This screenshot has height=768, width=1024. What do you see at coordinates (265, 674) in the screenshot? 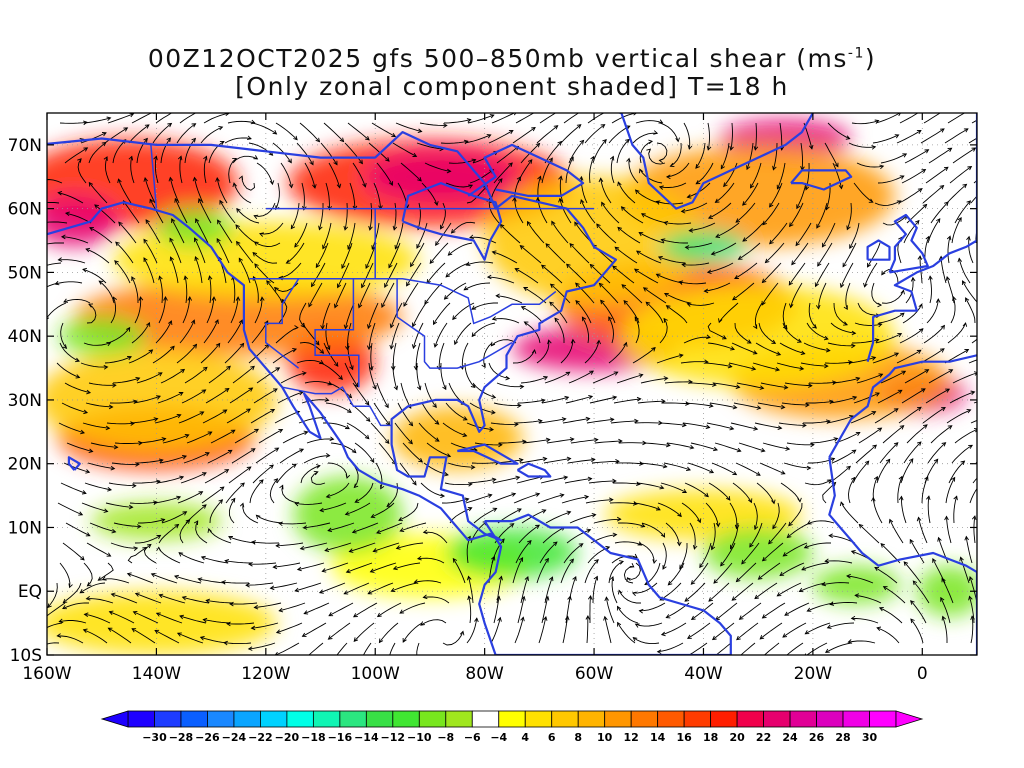
I see `x-tick-label: 120W` at bounding box center [265, 674].